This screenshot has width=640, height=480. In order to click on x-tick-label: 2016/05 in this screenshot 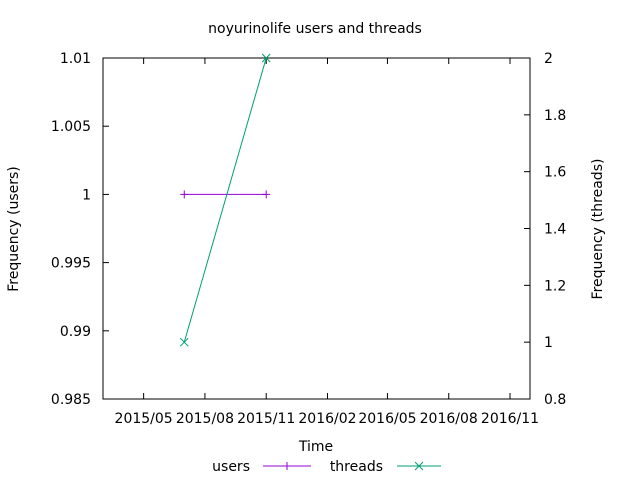, I will do `click(387, 419)`.